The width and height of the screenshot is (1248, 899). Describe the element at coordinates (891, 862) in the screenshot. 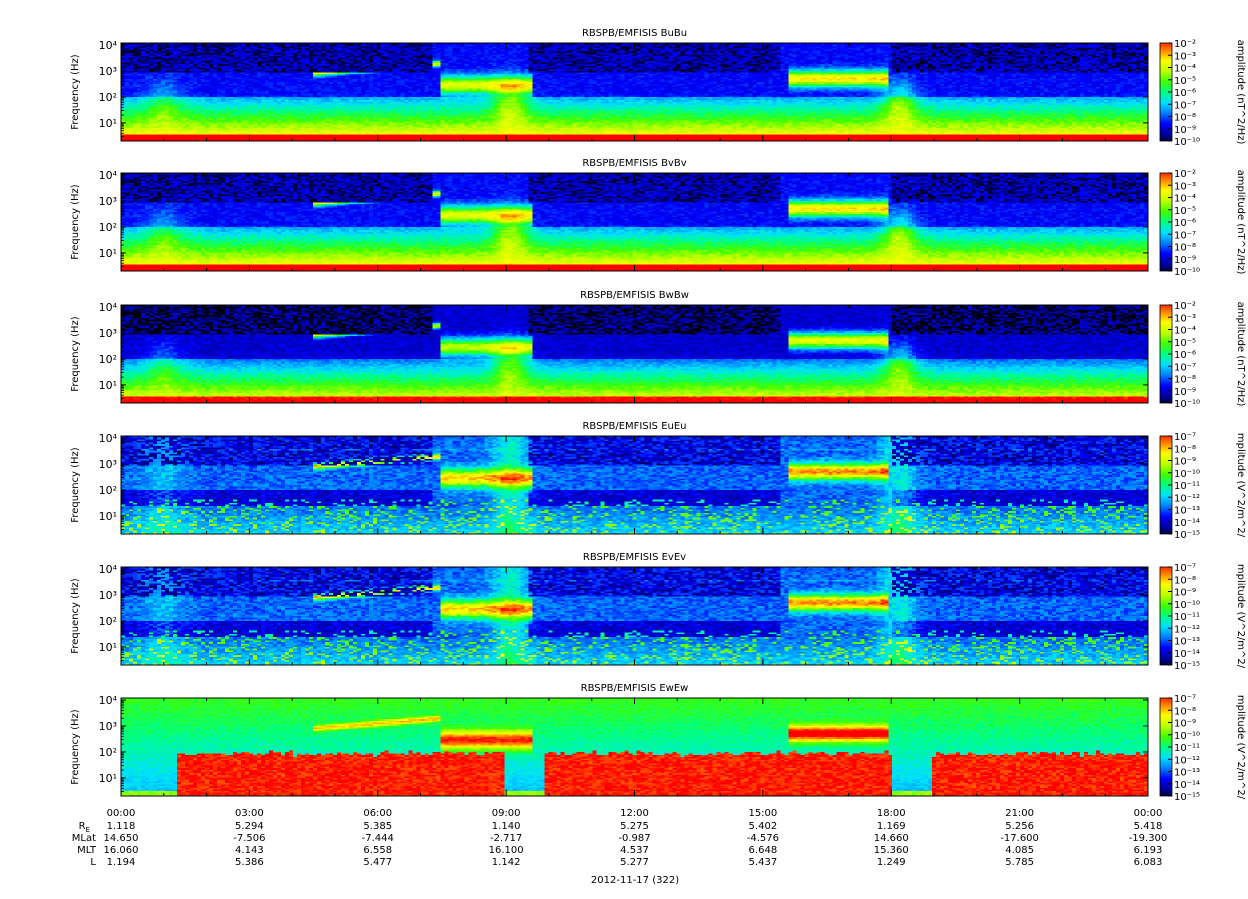

I see `ephemeris-value: 1.249` at that location.